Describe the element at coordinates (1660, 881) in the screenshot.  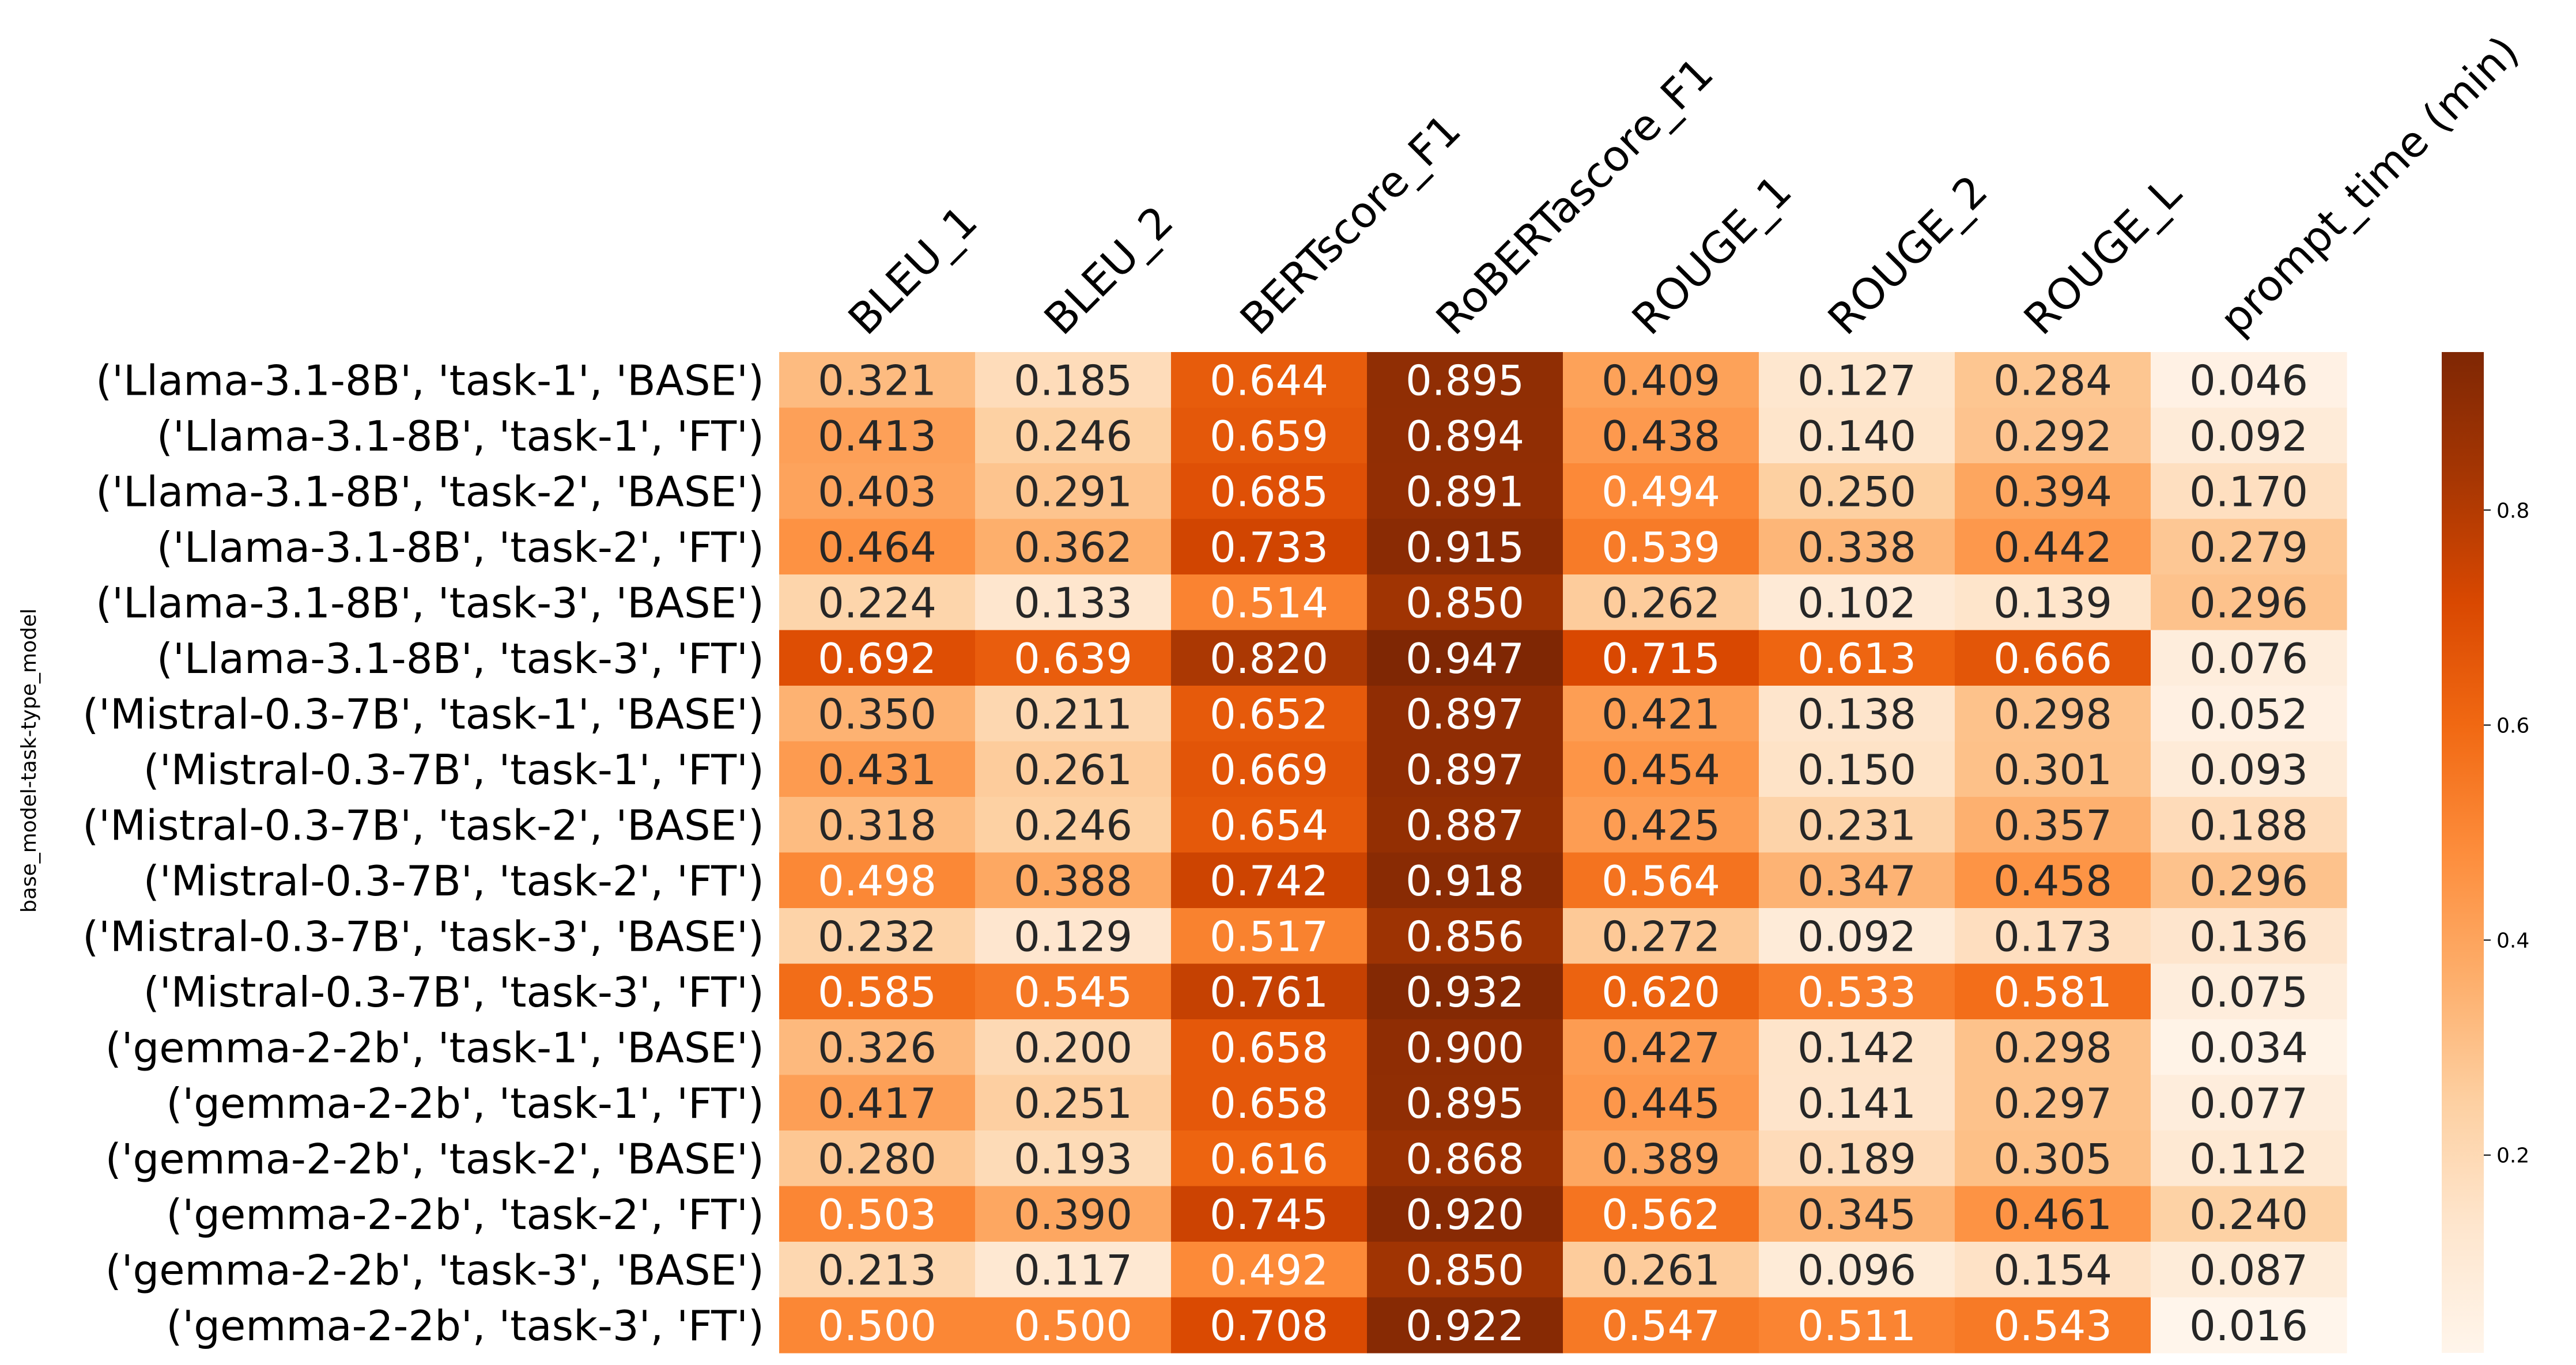
I see `cell-value-label: 0.564` at that location.